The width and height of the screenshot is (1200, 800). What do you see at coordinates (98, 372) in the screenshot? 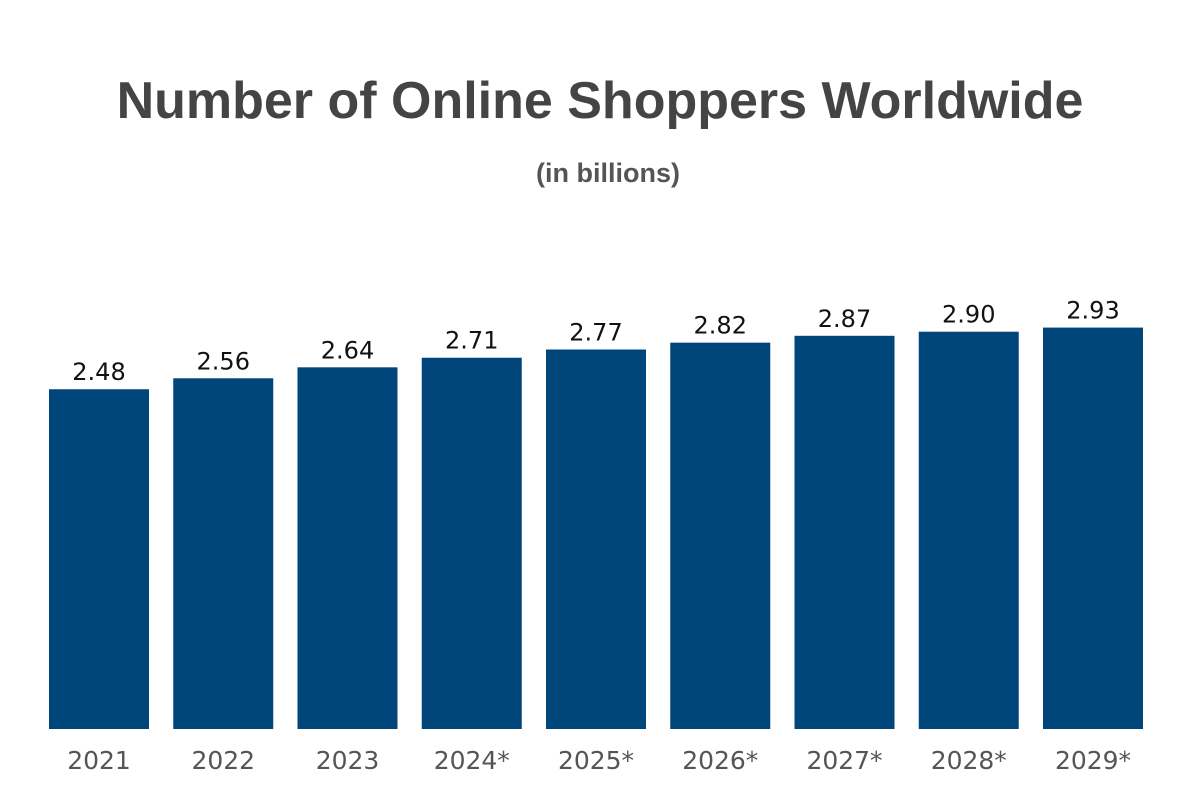
I see `data-label: 2.48` at bounding box center [98, 372].